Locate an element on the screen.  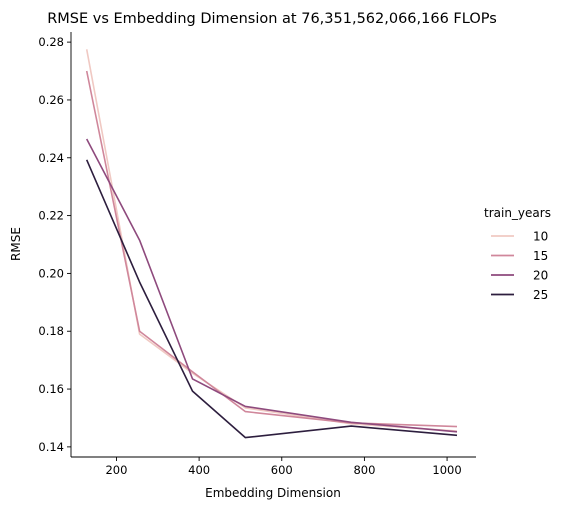
y-tick-label: 0.24 is located at coordinates (51, 158).